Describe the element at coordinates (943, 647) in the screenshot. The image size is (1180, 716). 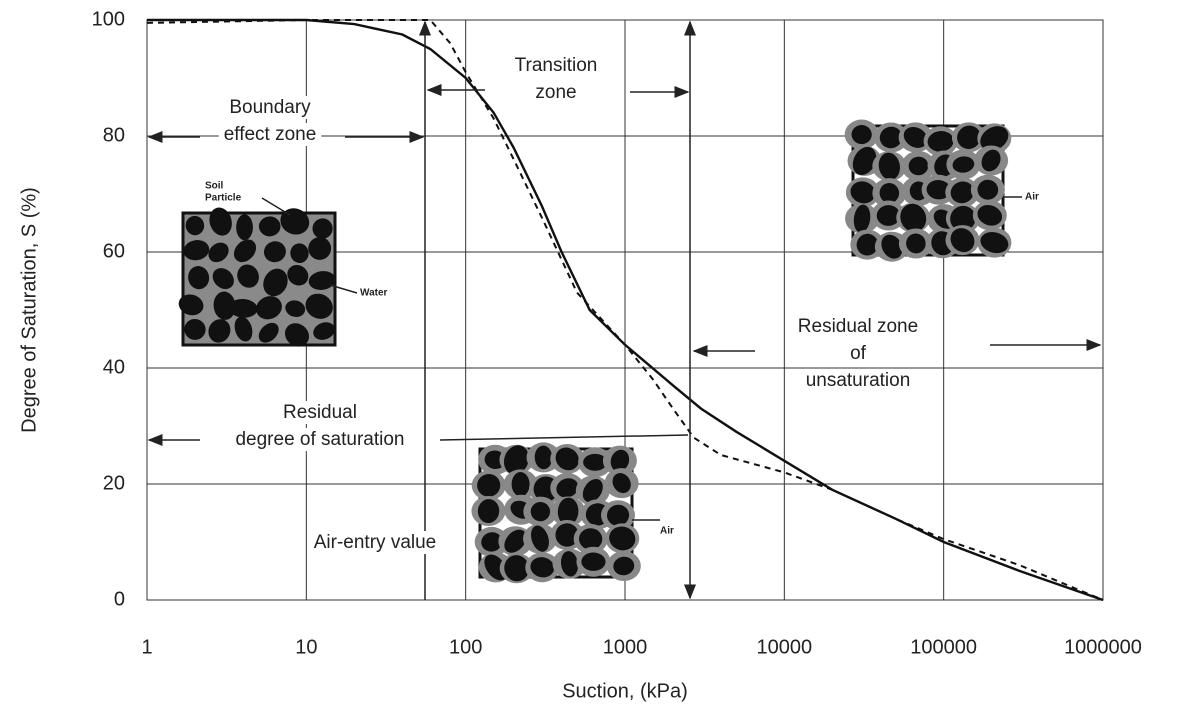
I see `x-tick-label: 100000` at that location.